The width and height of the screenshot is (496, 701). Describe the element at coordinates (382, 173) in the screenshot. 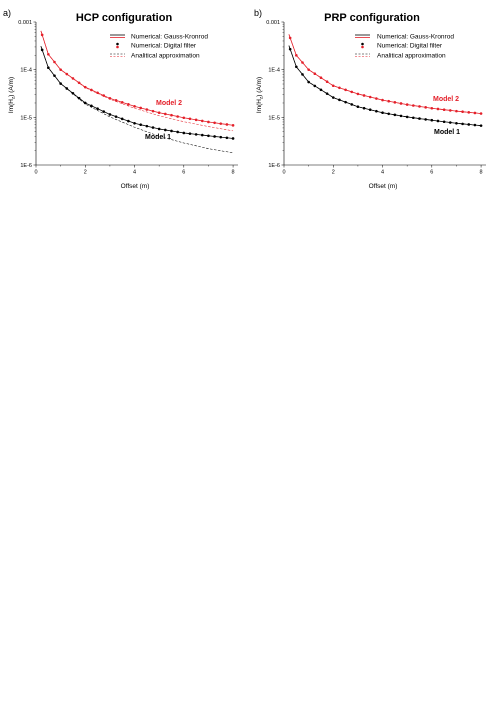

I see `x-tick-label: 4` at that location.